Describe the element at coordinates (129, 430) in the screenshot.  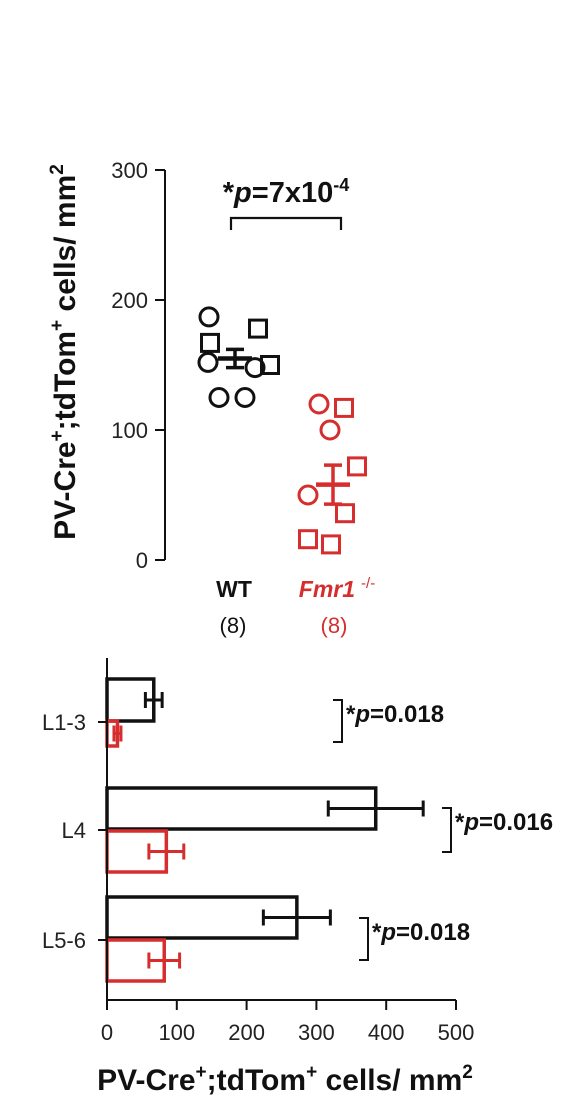
I see `scatter-y-tick-label: 100` at that location.